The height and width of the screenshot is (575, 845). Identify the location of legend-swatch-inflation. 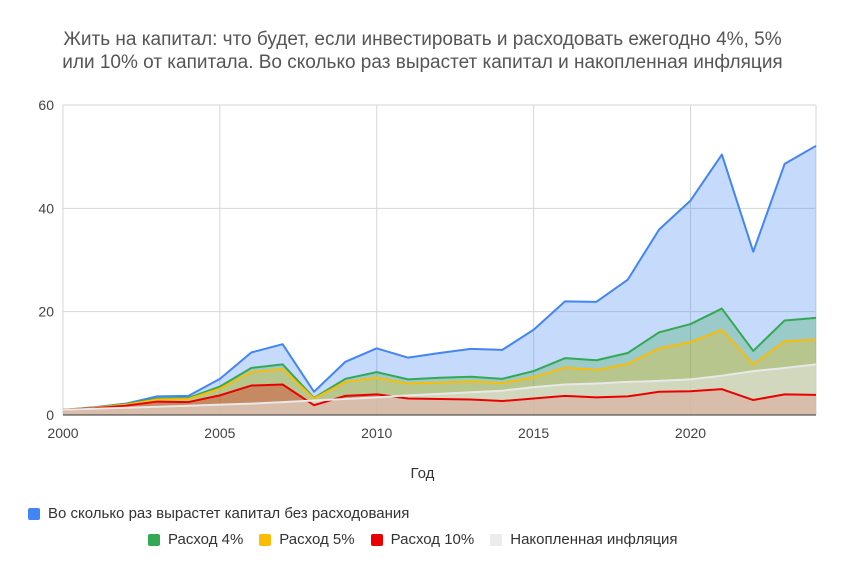
(496, 539).